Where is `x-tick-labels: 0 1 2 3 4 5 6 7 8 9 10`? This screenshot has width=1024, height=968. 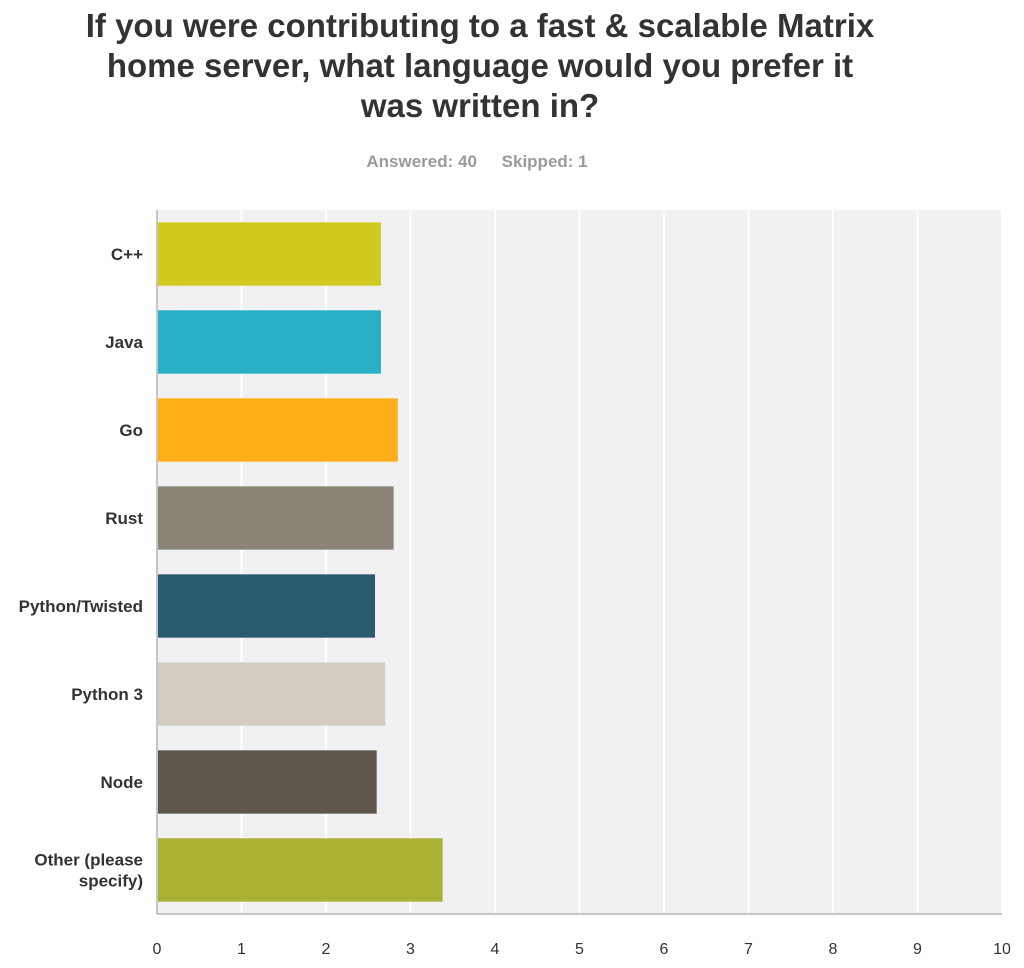
x-tick-labels: 0 1 2 3 4 5 6 7 8 9 10 is located at coordinates (582, 949).